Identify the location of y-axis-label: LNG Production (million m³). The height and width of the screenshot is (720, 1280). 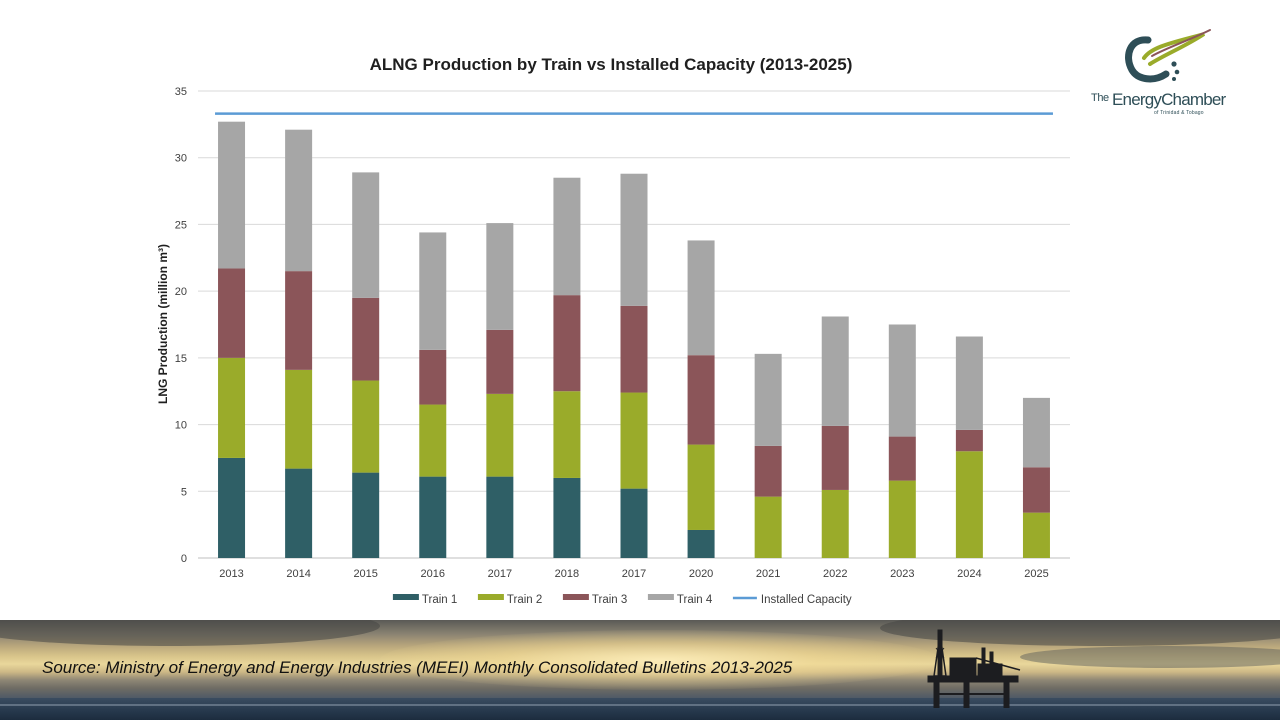
(163, 324).